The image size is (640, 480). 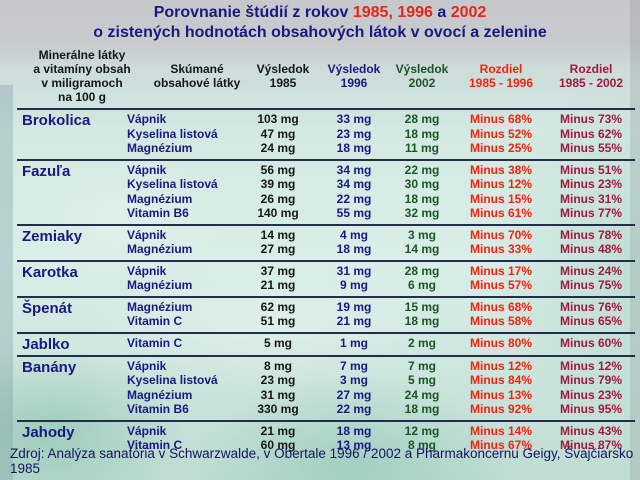 What do you see at coordinates (278, 321) in the screenshot?
I see `cell-v1985: 51 mg` at bounding box center [278, 321].